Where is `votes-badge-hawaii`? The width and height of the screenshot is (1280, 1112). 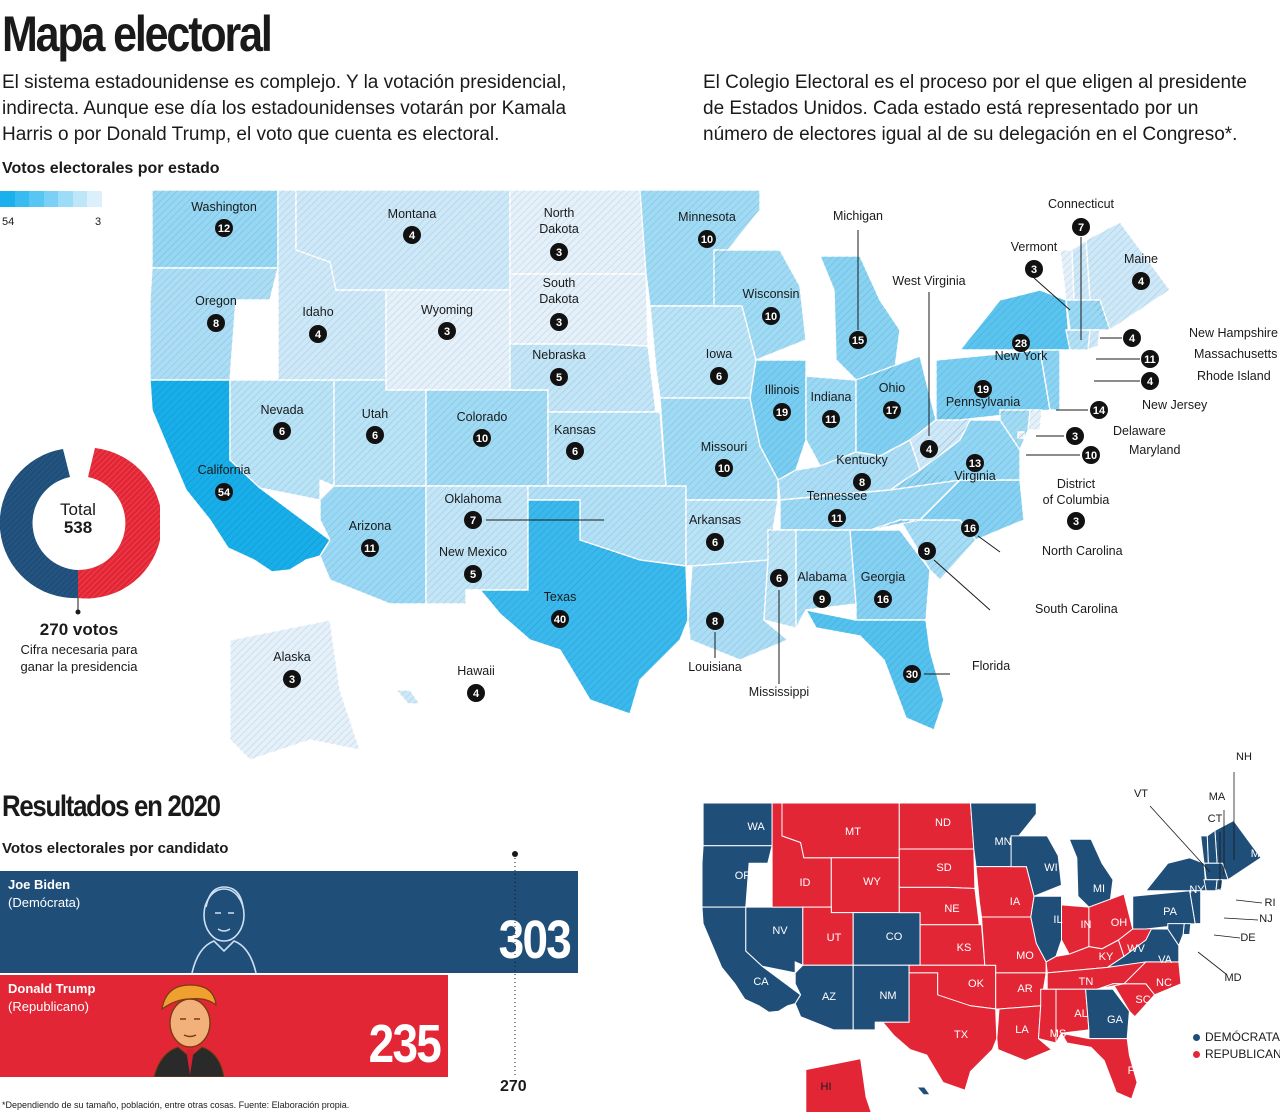
votes-badge-hawaii is located at coordinates (476, 693).